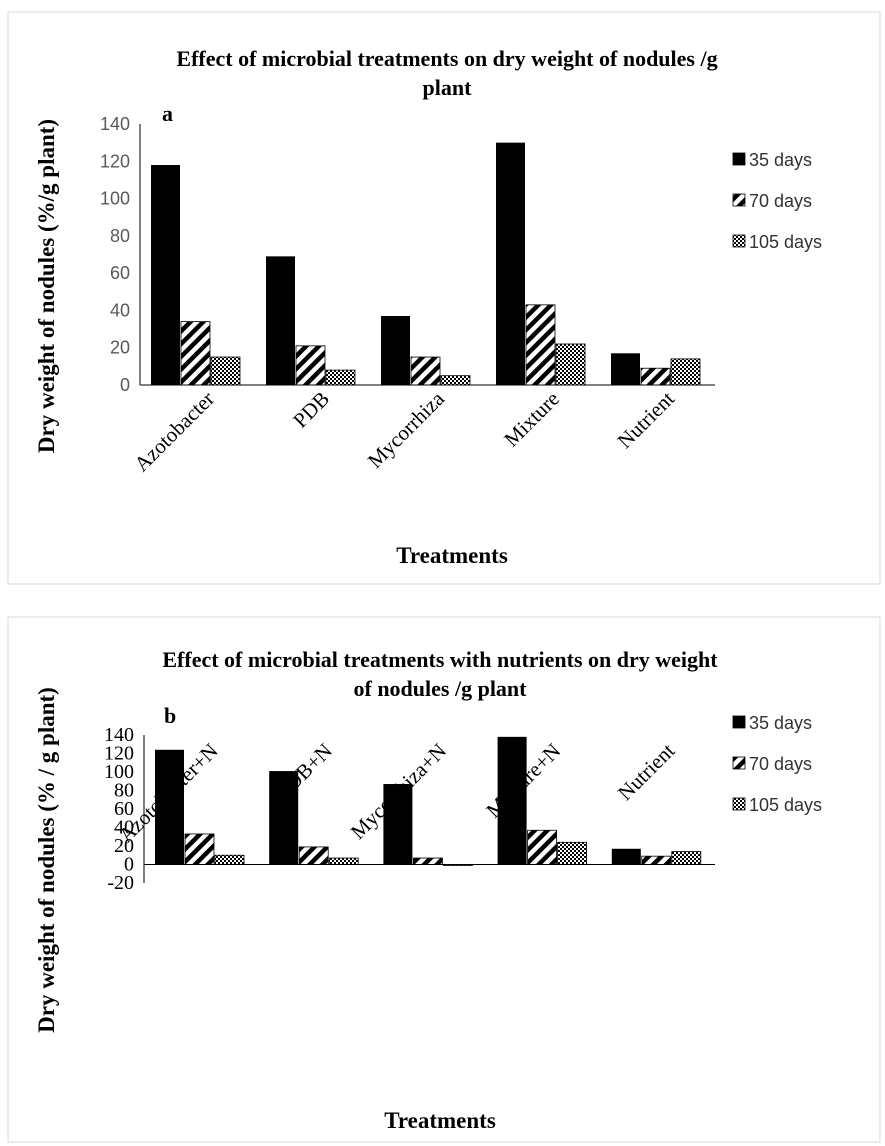 The width and height of the screenshot is (885, 1146). Describe the element at coordinates (120, 348) in the screenshot. I see `chart-a-y-tick-label: 20` at that location.